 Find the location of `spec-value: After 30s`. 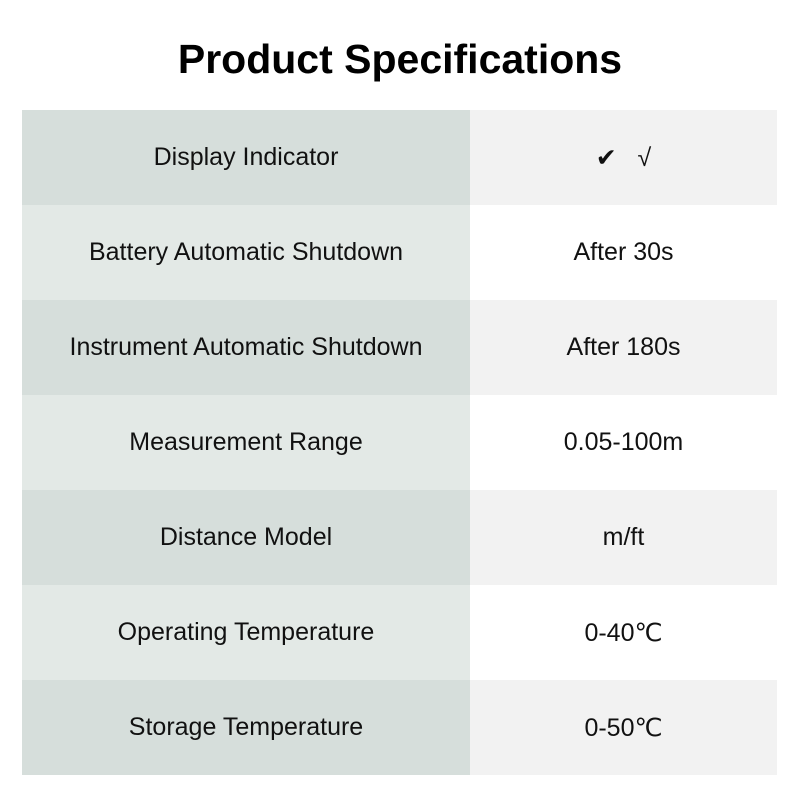

spec-value: After 30s is located at coordinates (623, 252).